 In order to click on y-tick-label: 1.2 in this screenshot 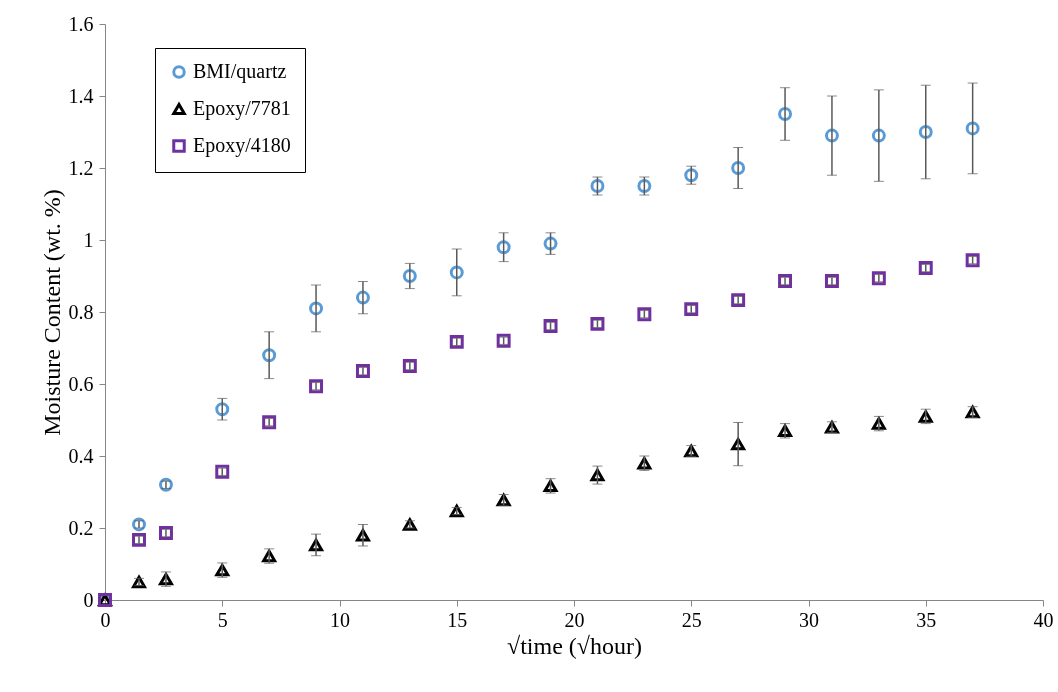, I will do `click(81, 167)`.